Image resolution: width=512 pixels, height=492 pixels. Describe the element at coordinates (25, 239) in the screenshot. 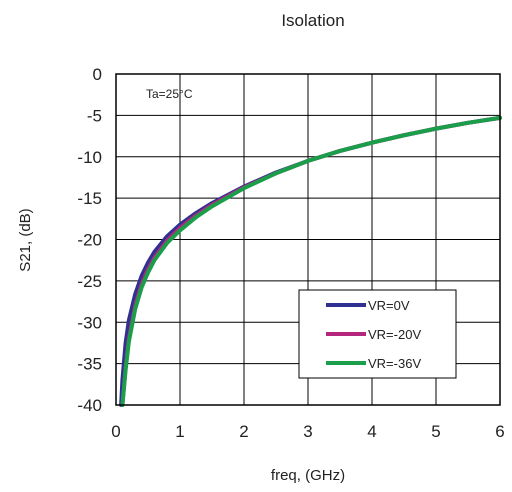

I see `y-axis-label: S21, (dB)` at that location.